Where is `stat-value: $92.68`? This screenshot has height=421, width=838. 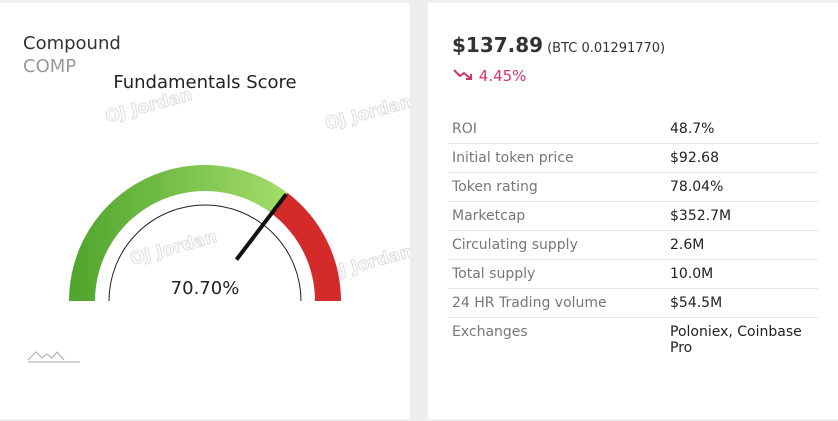 stat-value: $92.68 is located at coordinates (742, 158).